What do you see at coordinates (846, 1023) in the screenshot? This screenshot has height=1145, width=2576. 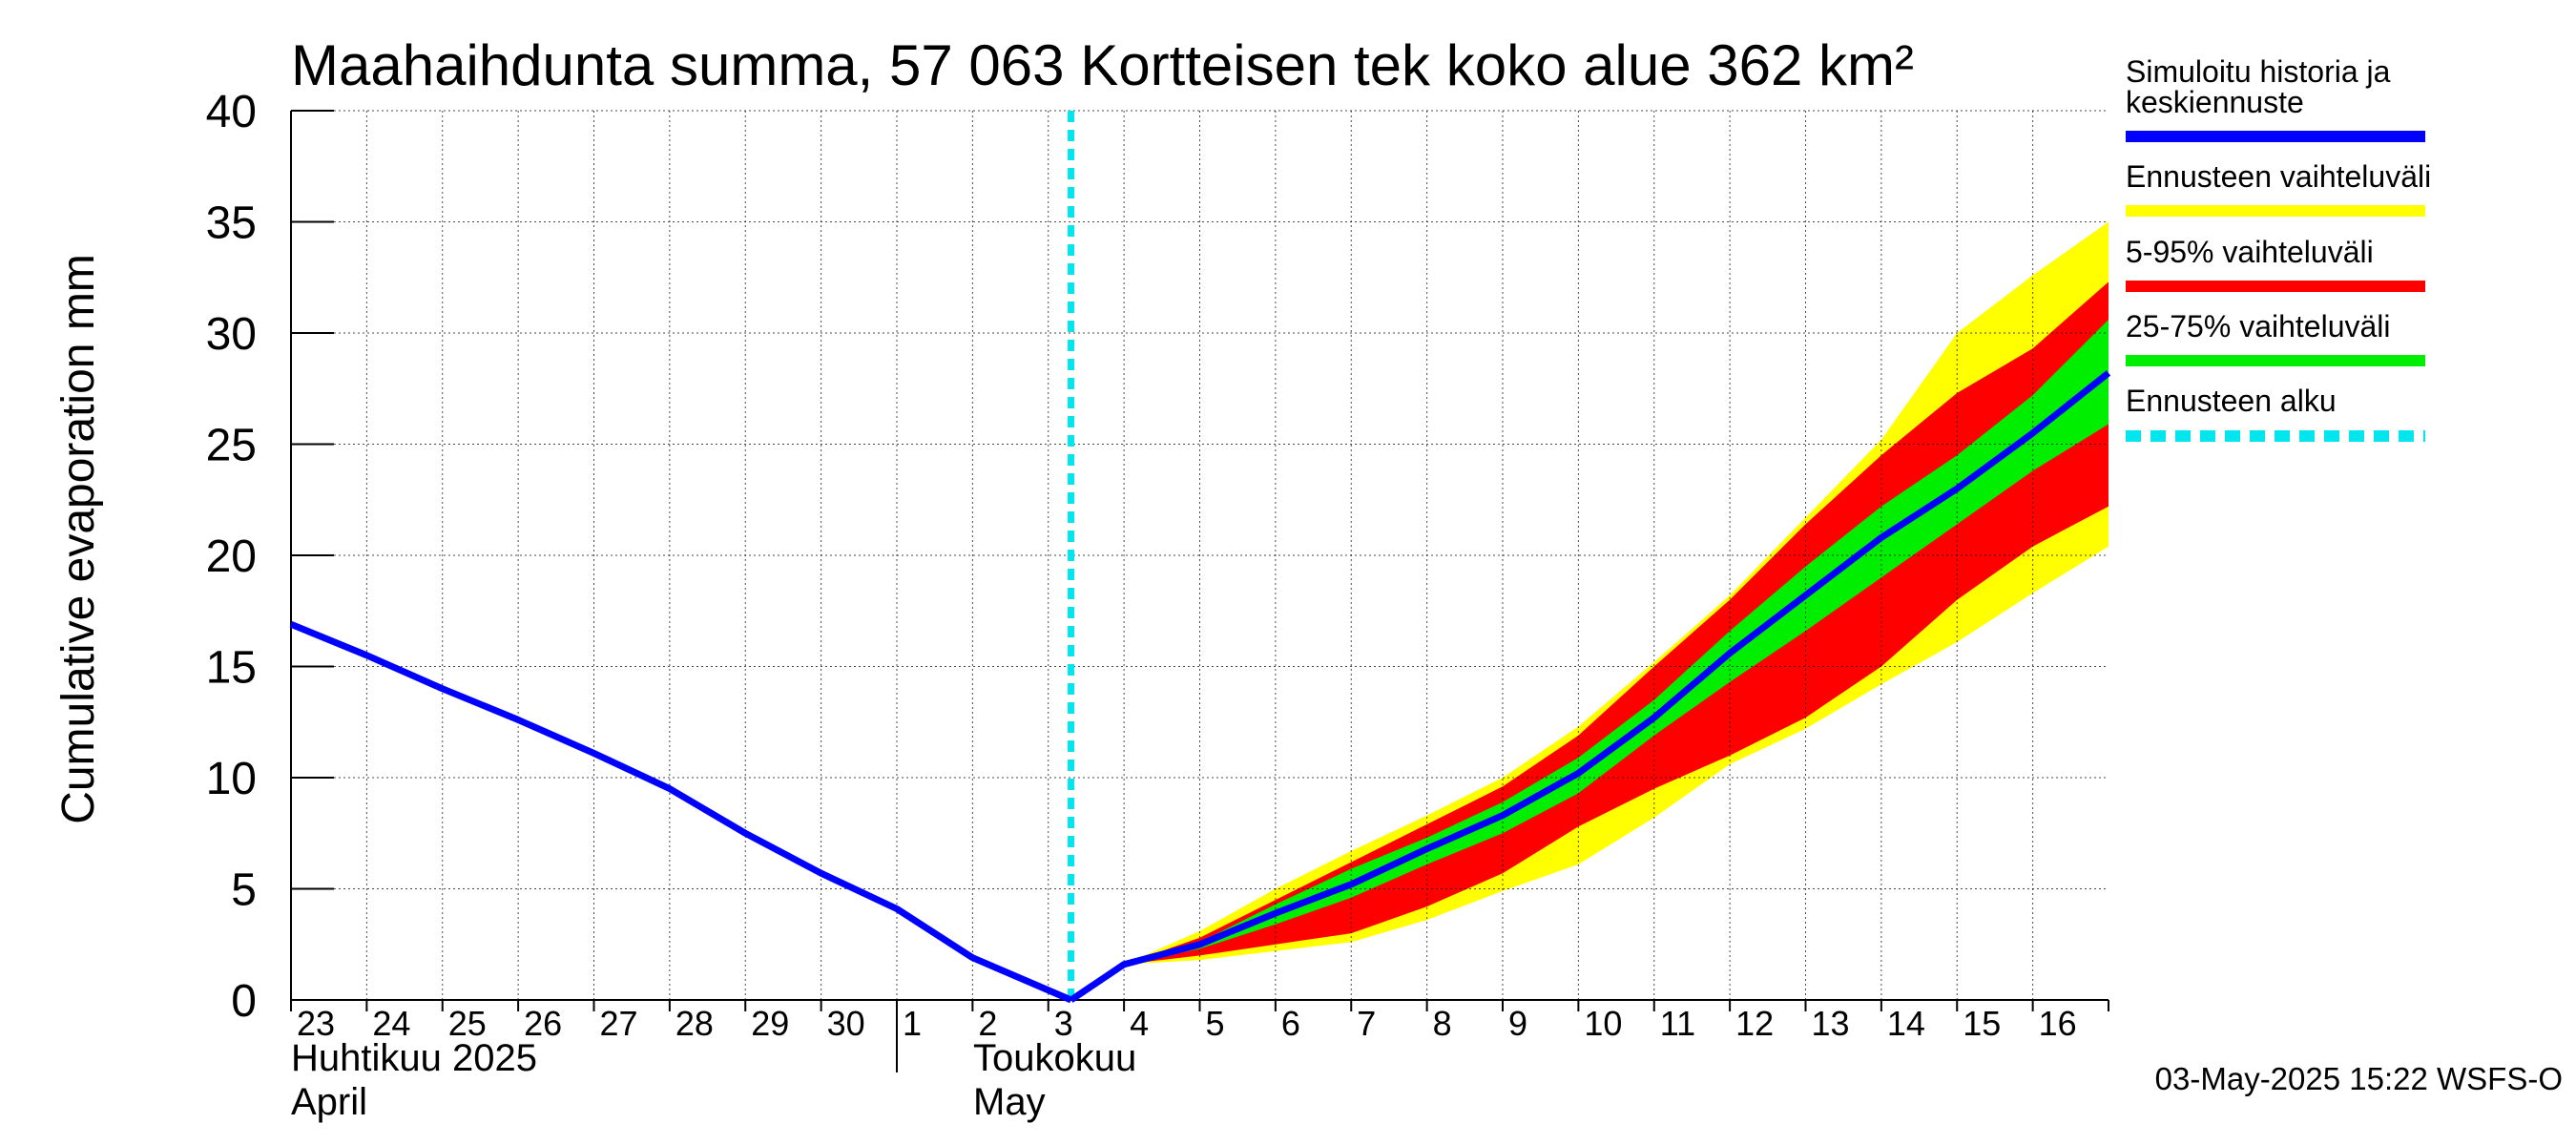 I see `x-tick-label: 30` at bounding box center [846, 1023].